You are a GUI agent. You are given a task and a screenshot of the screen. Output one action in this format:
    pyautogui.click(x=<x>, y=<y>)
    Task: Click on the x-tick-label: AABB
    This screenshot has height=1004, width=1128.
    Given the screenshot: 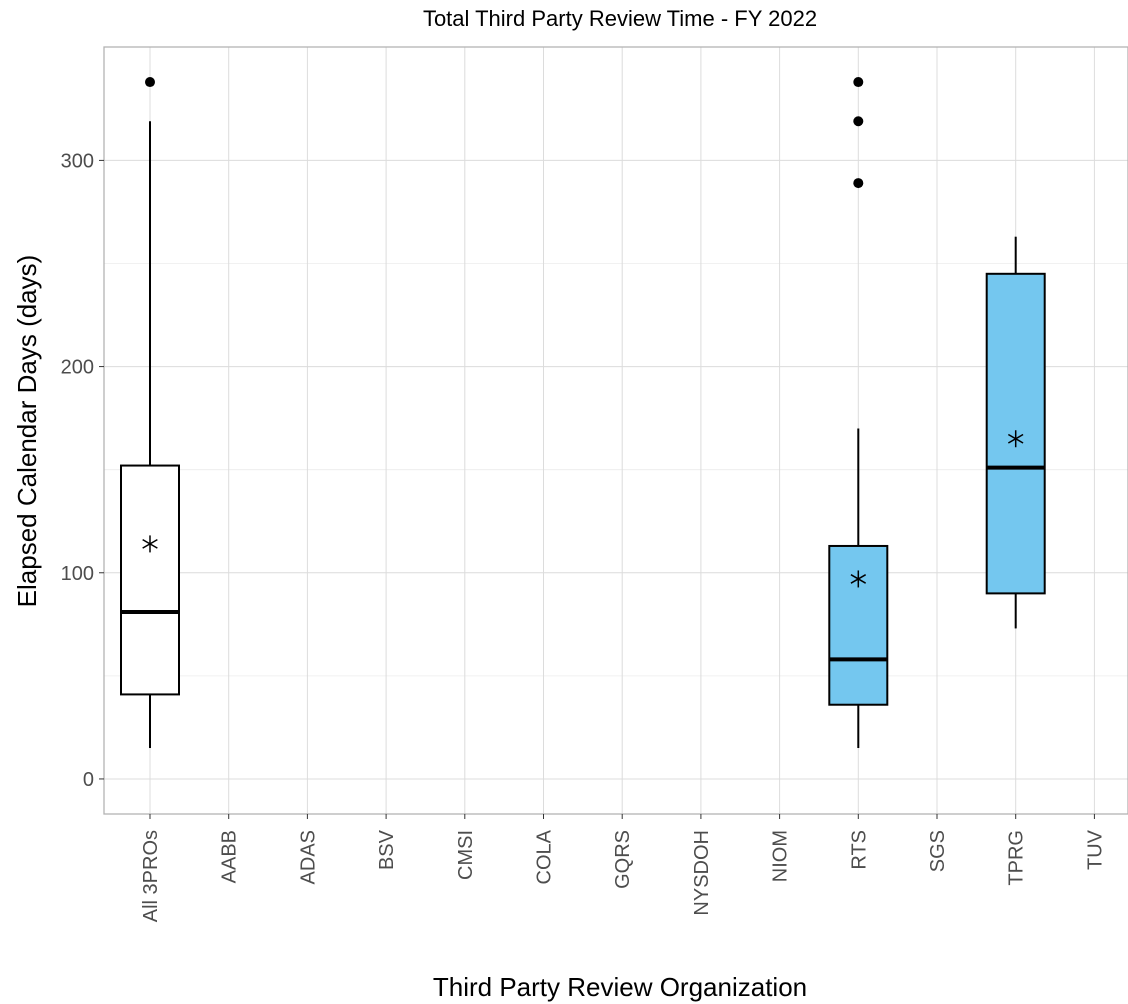 What is the action you would take?
    pyautogui.click(x=230, y=856)
    